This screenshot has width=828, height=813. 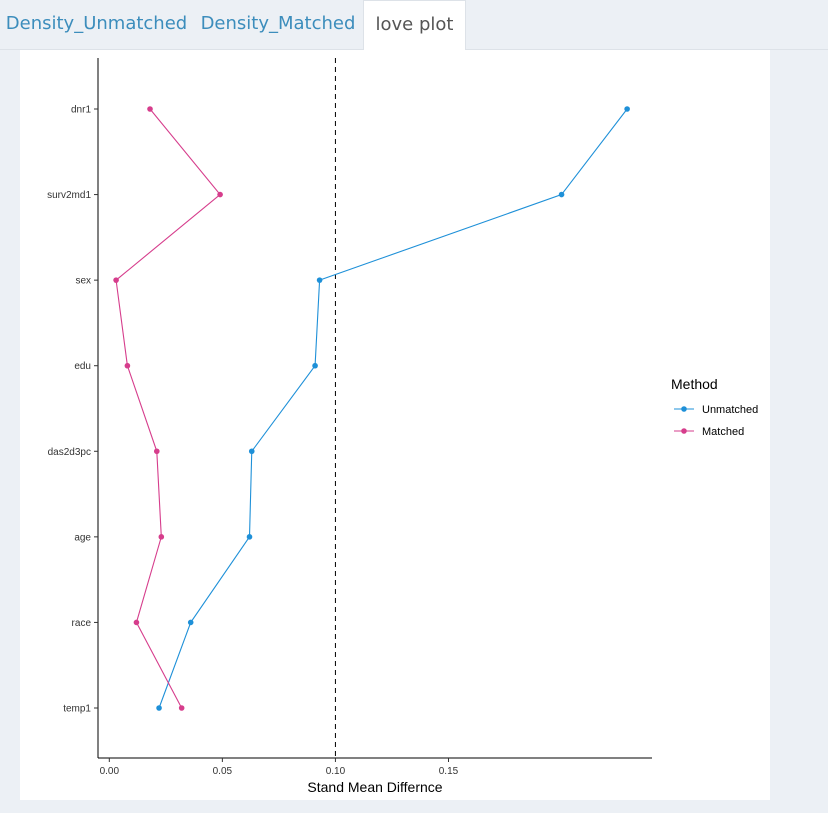 What do you see at coordinates (278, 23) in the screenshot?
I see `tab-density-matched: Density_Matched` at bounding box center [278, 23].